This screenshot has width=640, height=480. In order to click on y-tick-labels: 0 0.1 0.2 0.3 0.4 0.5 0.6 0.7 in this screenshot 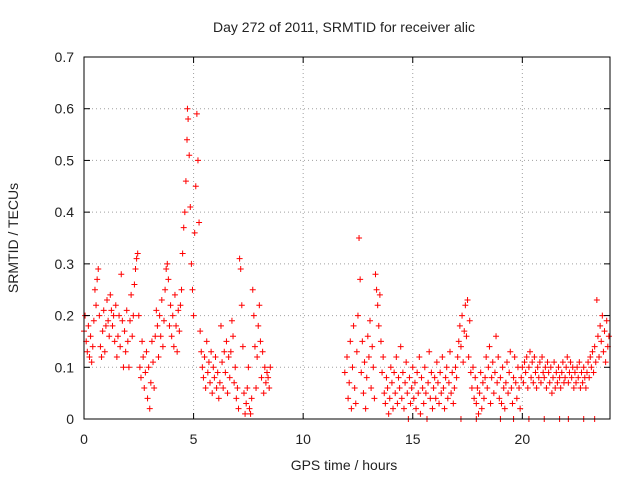, I will do `click(65, 238)`.